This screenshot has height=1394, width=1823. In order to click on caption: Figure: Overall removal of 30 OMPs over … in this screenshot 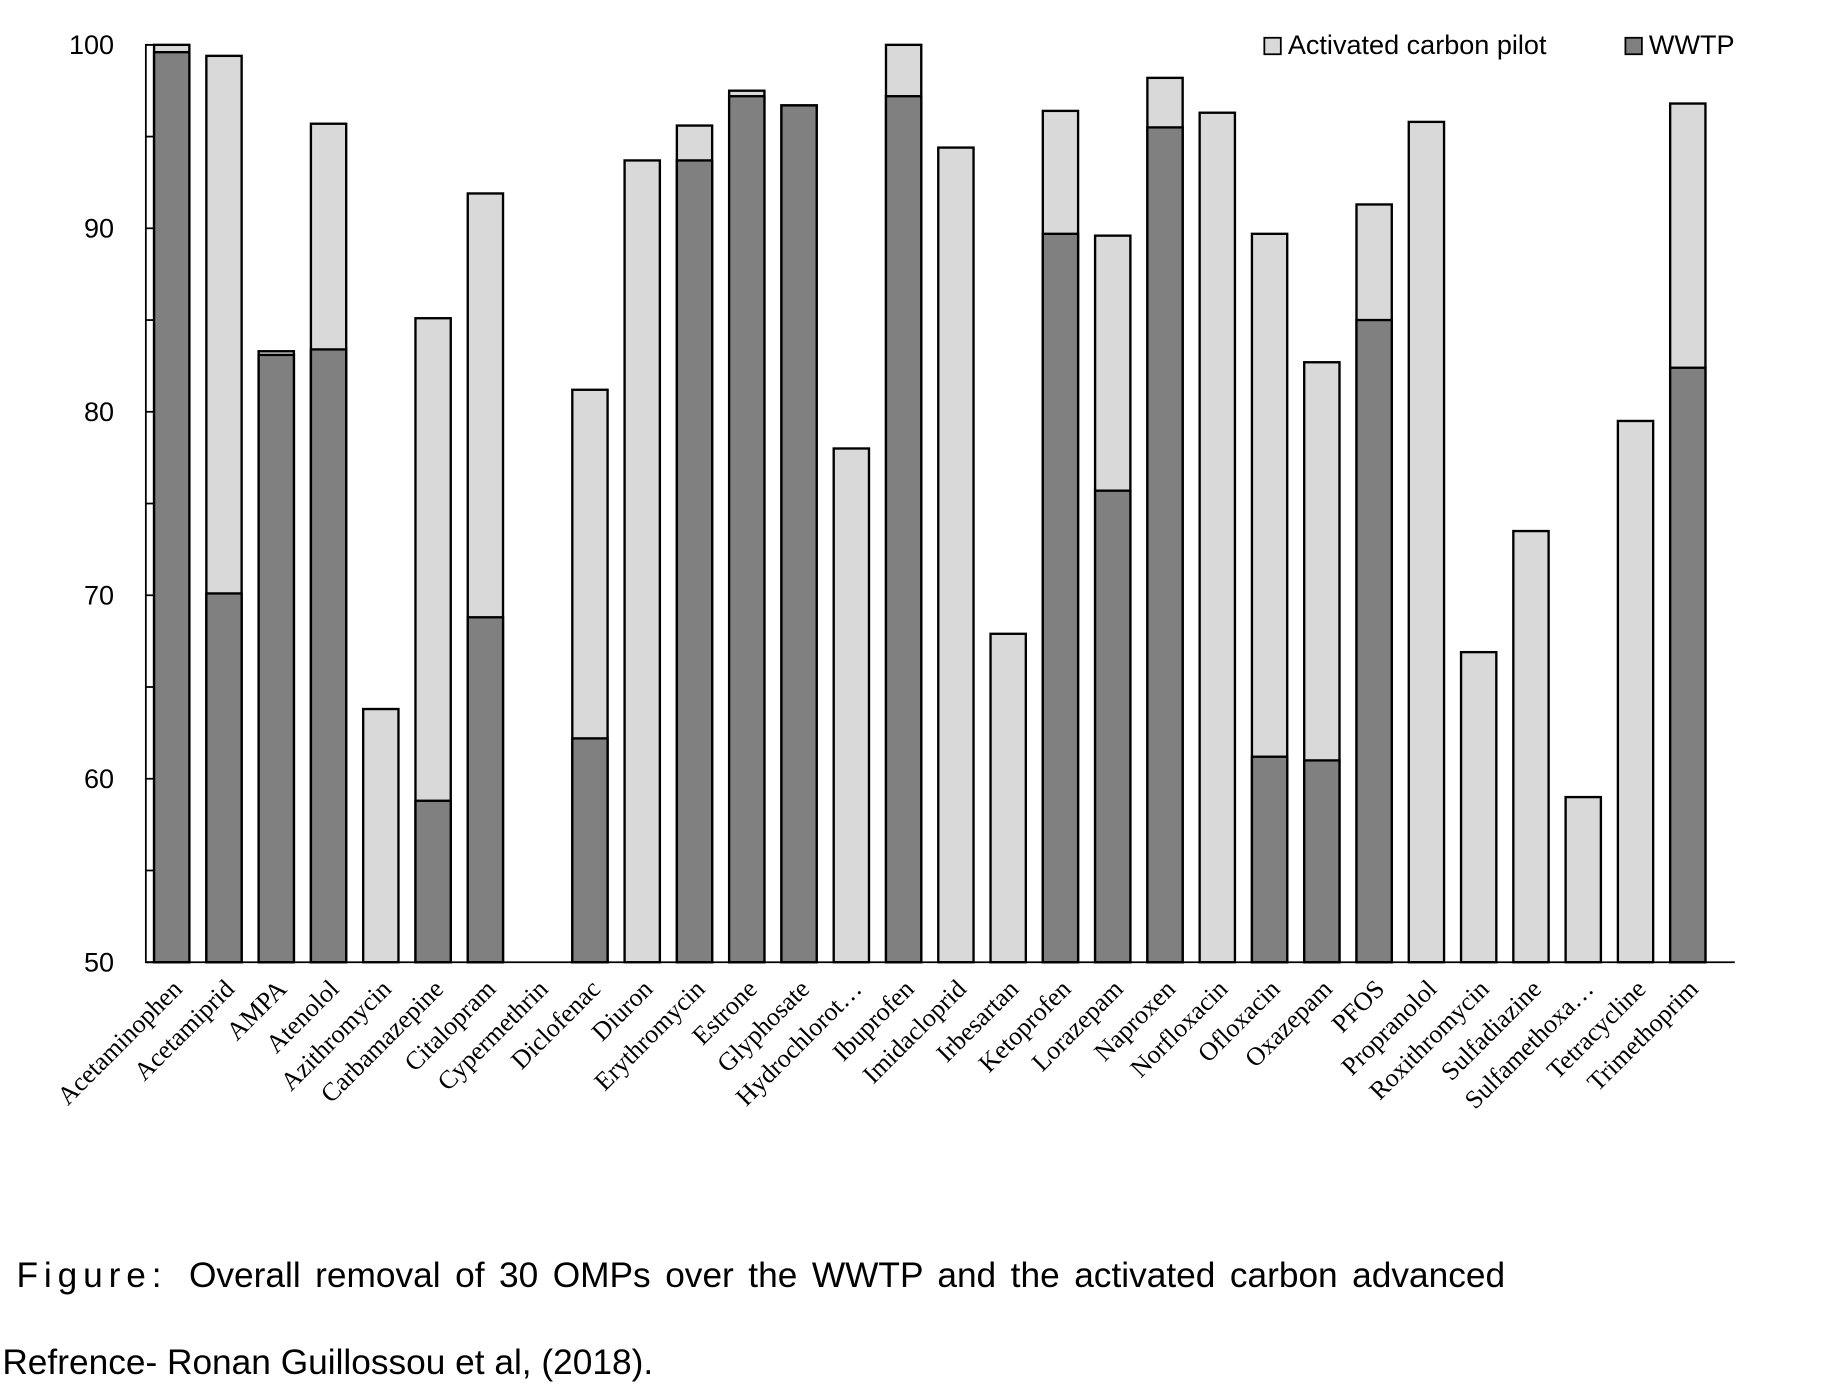, I will do `click(753, 1319)`.